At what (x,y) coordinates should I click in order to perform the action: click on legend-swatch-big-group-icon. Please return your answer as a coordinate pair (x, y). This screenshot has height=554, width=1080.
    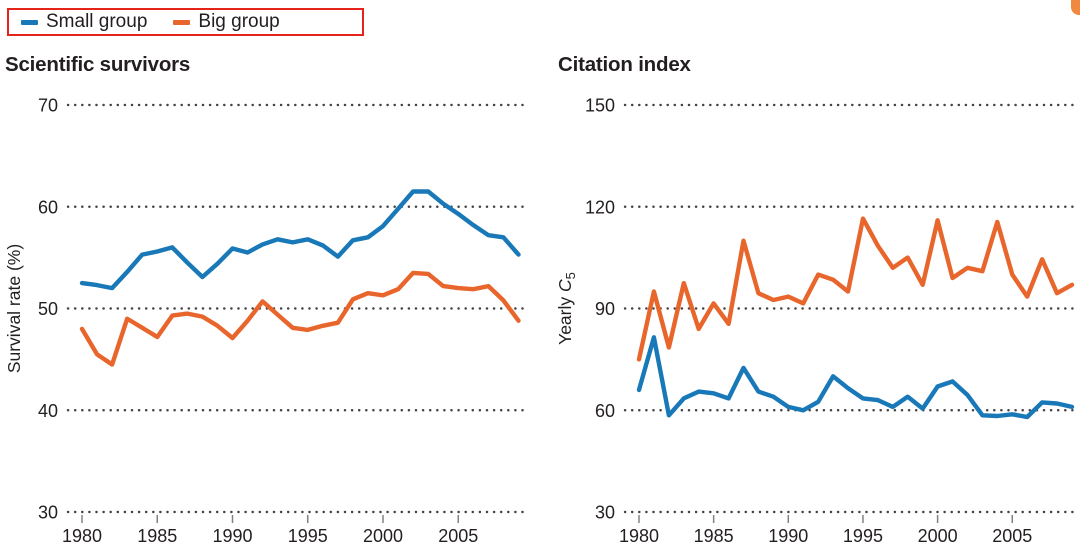
    Looking at the image, I should click on (182, 22).